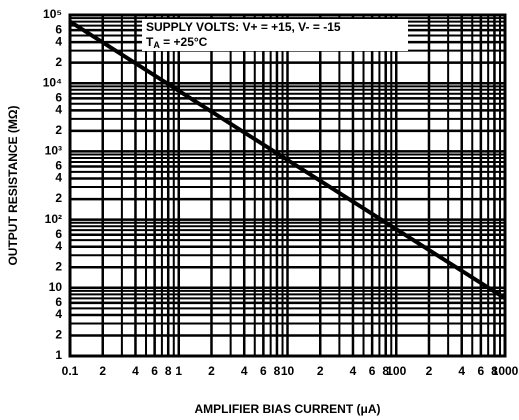  I want to click on x-tick-label: 100, so click(396, 371).